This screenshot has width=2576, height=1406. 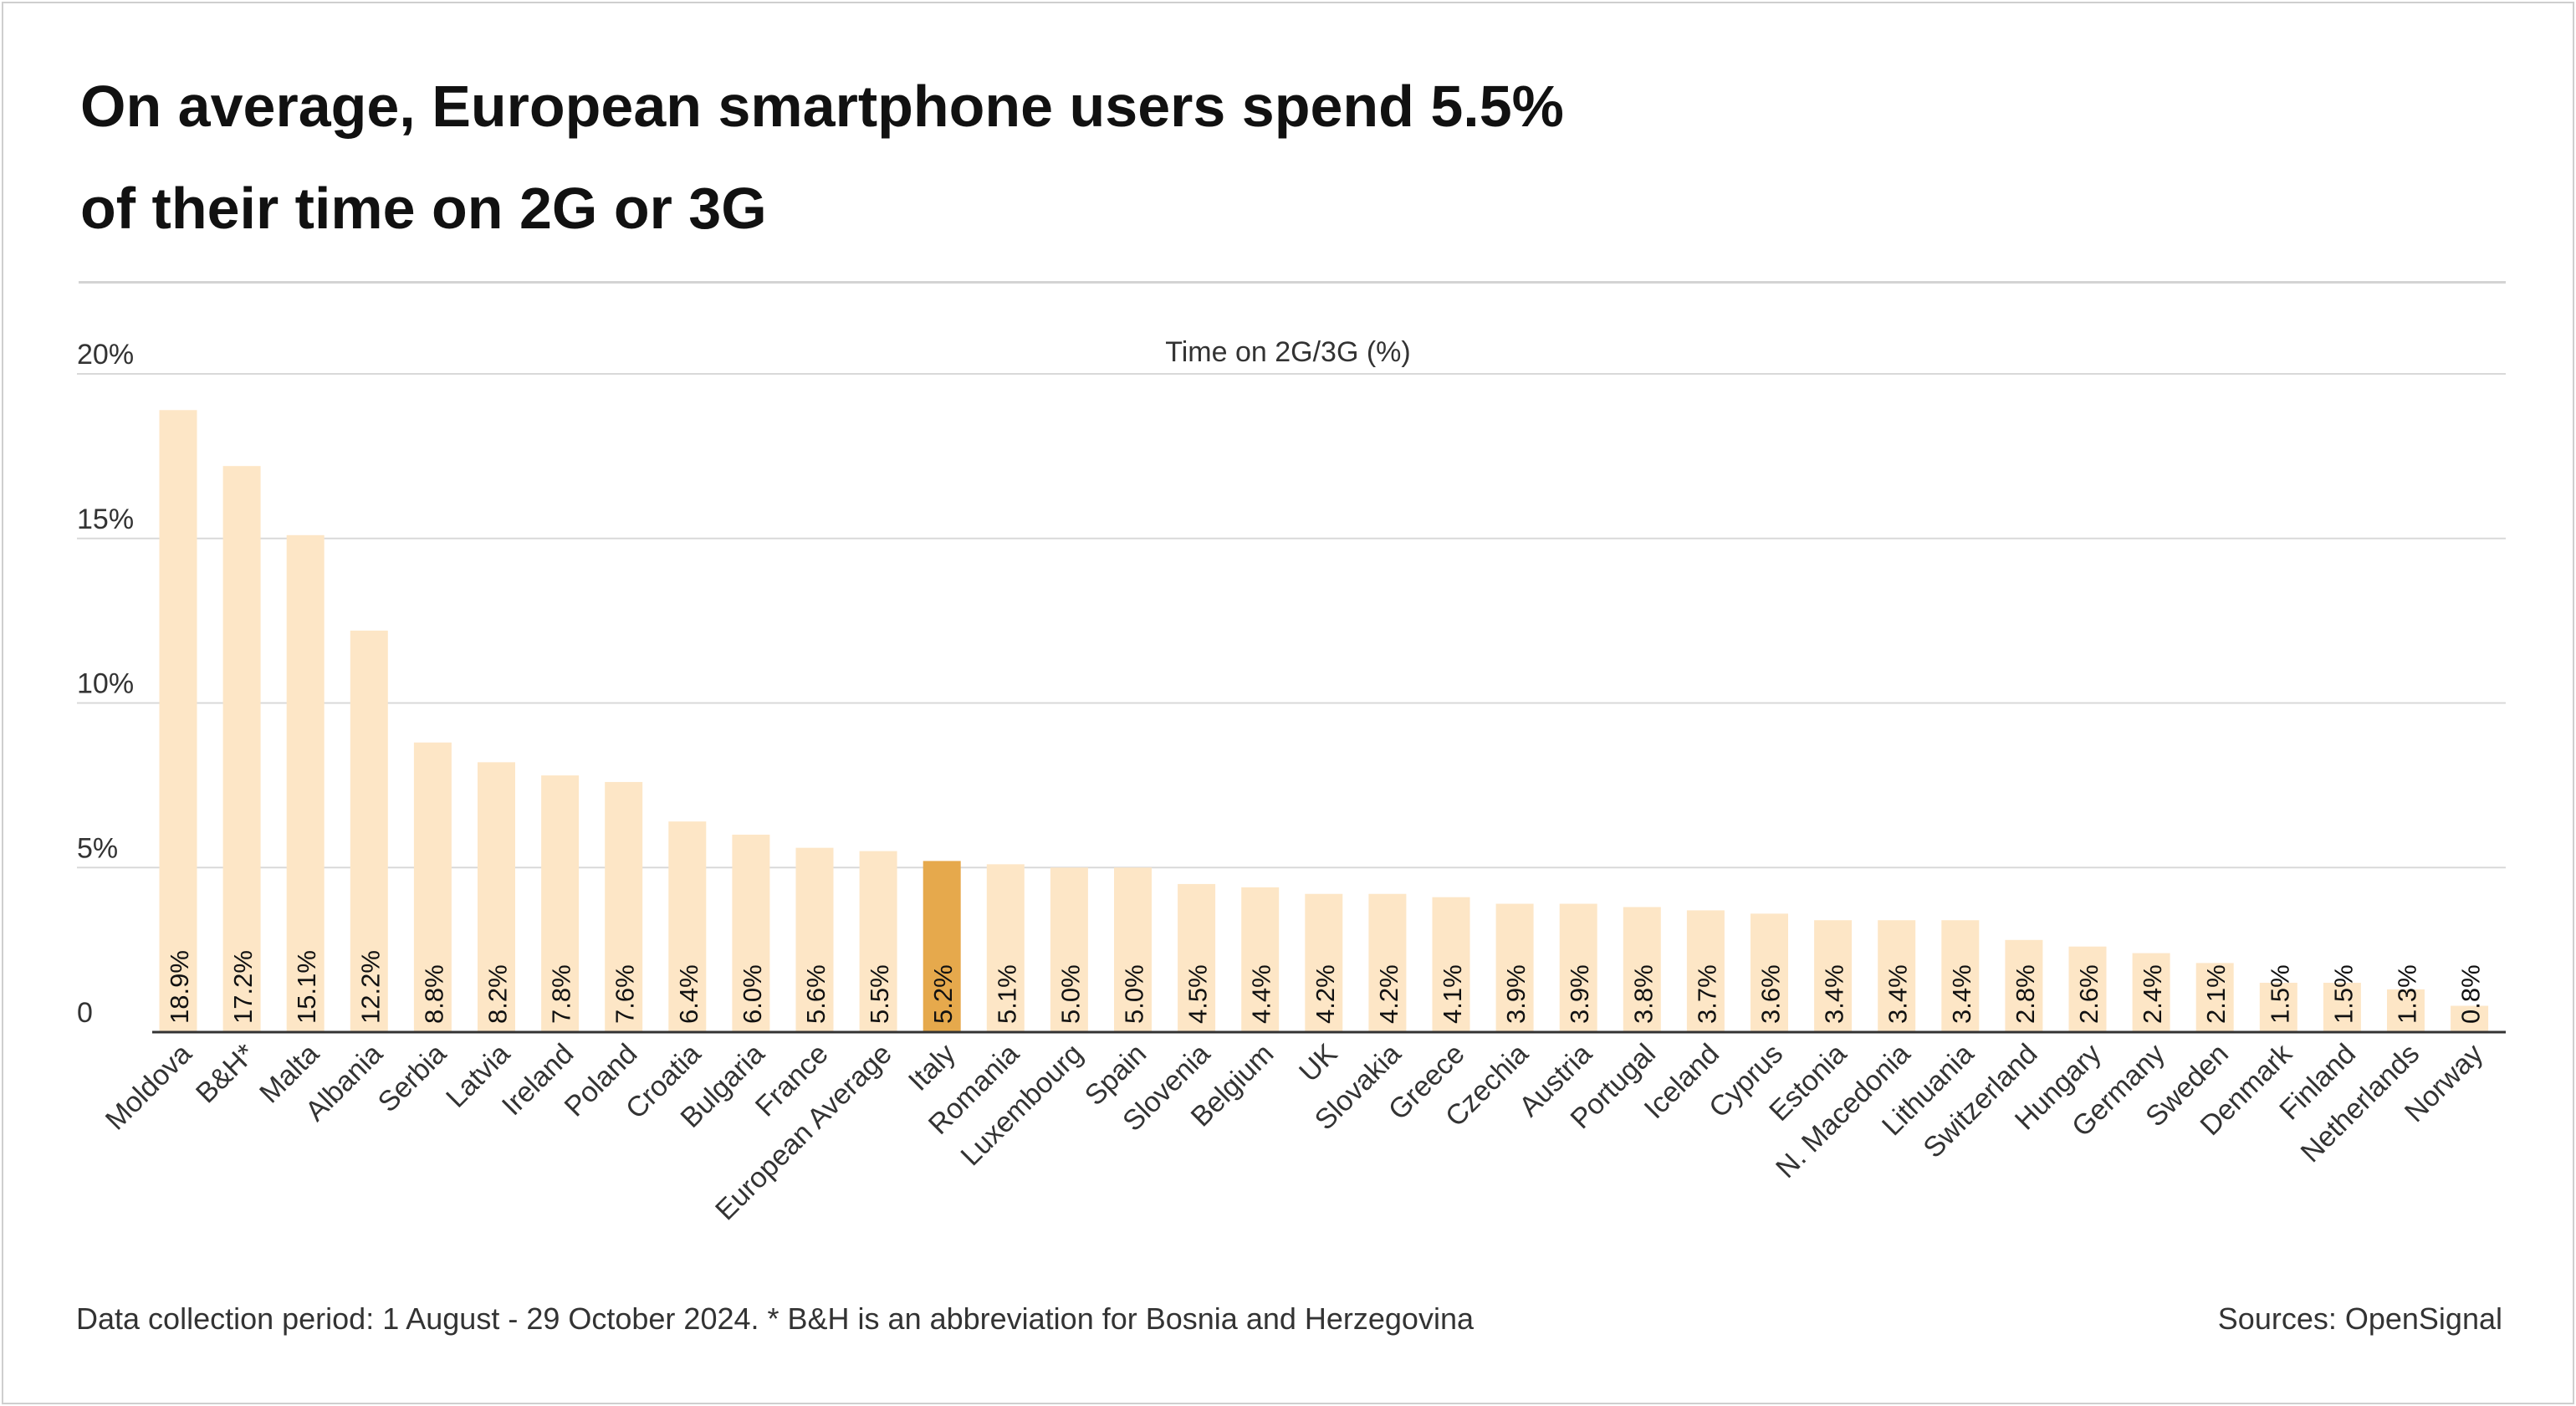 What do you see at coordinates (149, 1087) in the screenshot?
I see `category-label: Moldova` at bounding box center [149, 1087].